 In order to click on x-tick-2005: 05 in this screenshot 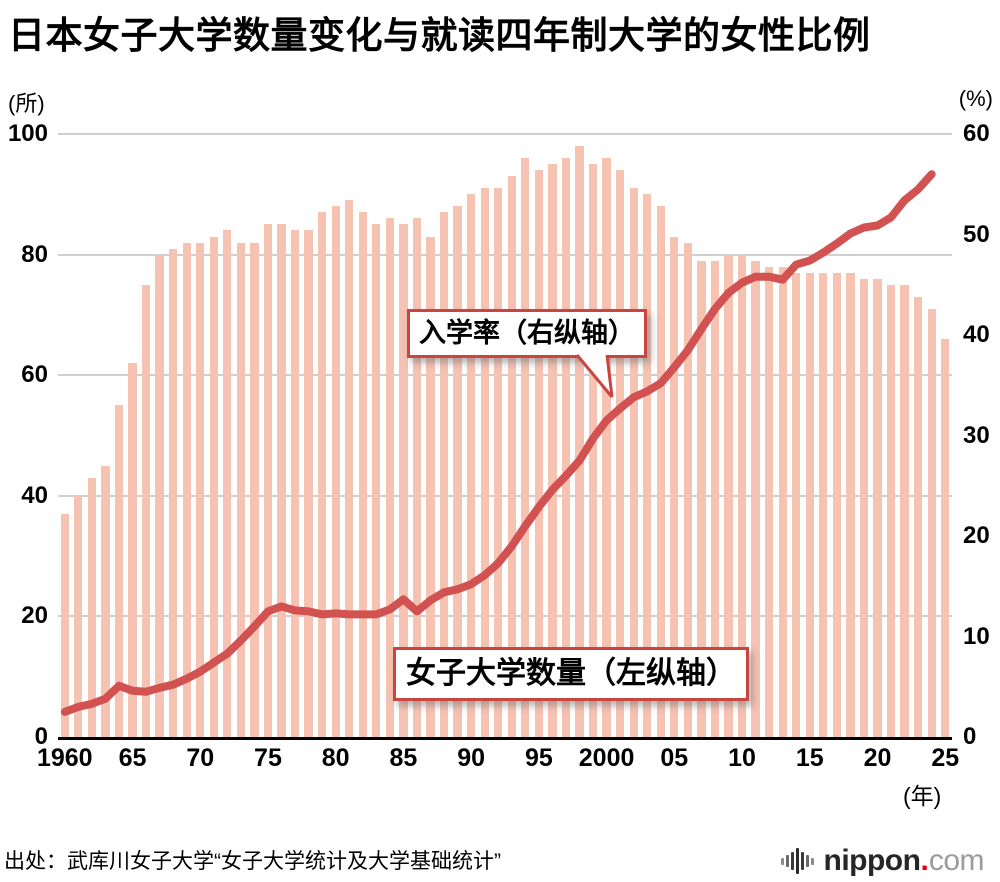, I will do `click(674, 758)`.